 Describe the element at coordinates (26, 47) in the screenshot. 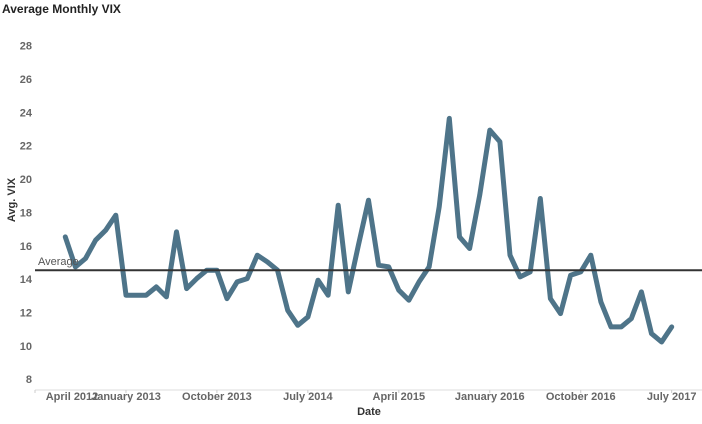

I see `y-tick-label: 28` at that location.